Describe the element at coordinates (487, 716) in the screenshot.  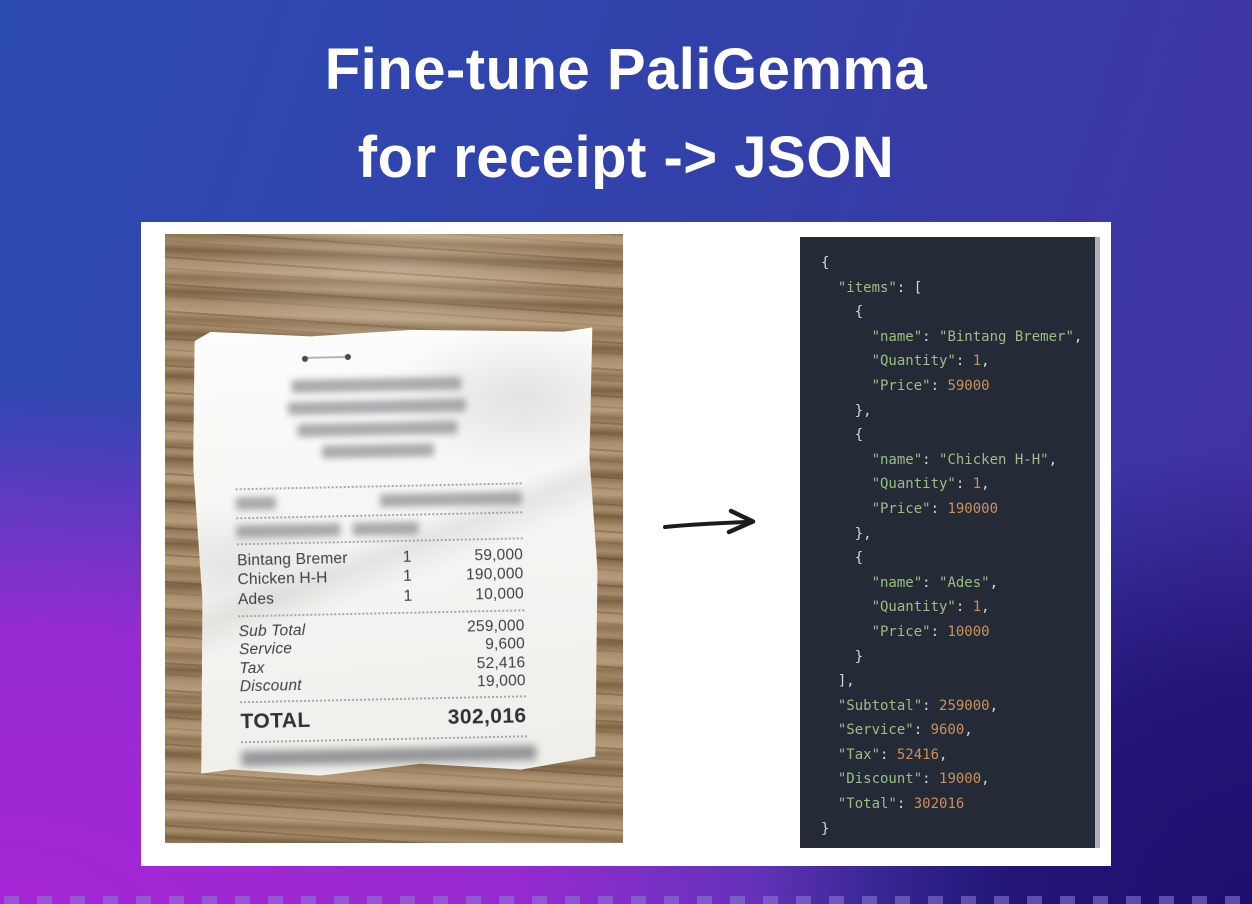
I see `total-value: 302,016` at that location.